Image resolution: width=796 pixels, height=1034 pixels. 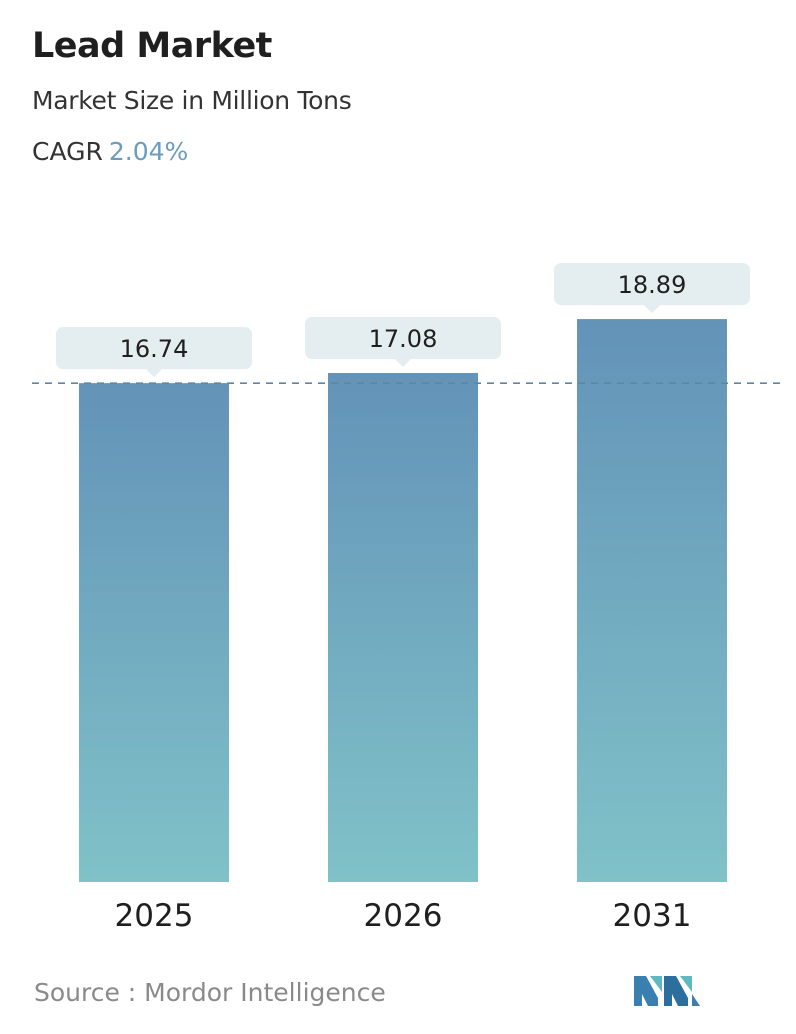 I want to click on x-tick-labels-layer: 2025 2026 2031, so click(x=403, y=916).